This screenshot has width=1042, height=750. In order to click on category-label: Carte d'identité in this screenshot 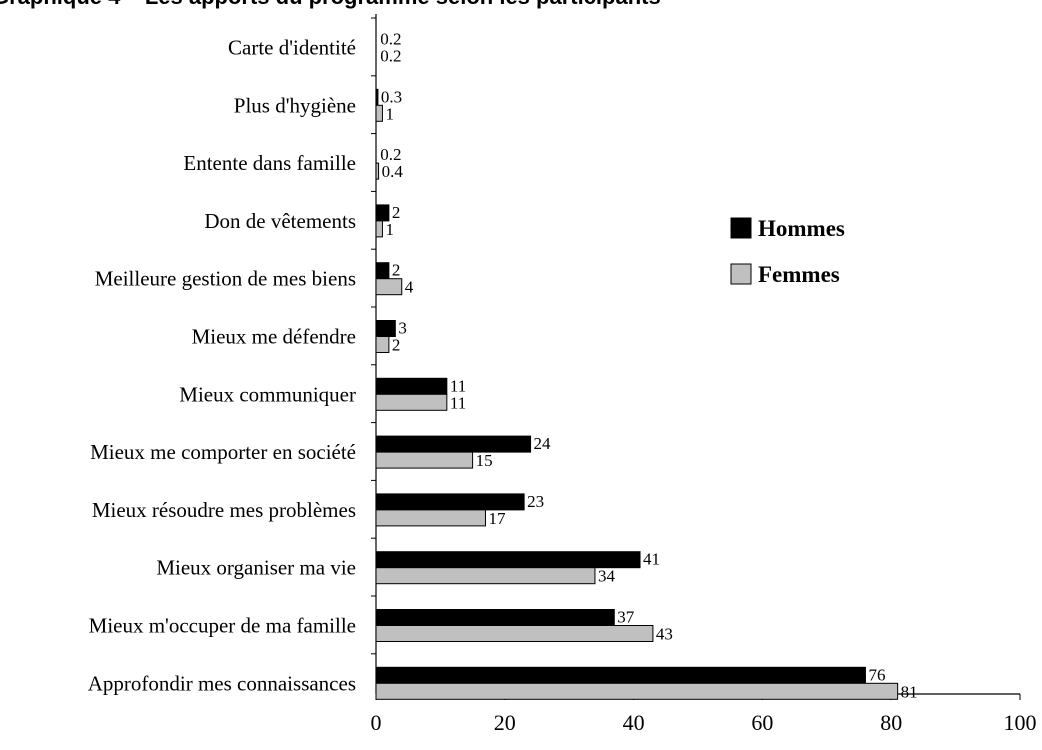, I will do `click(292, 48)`.